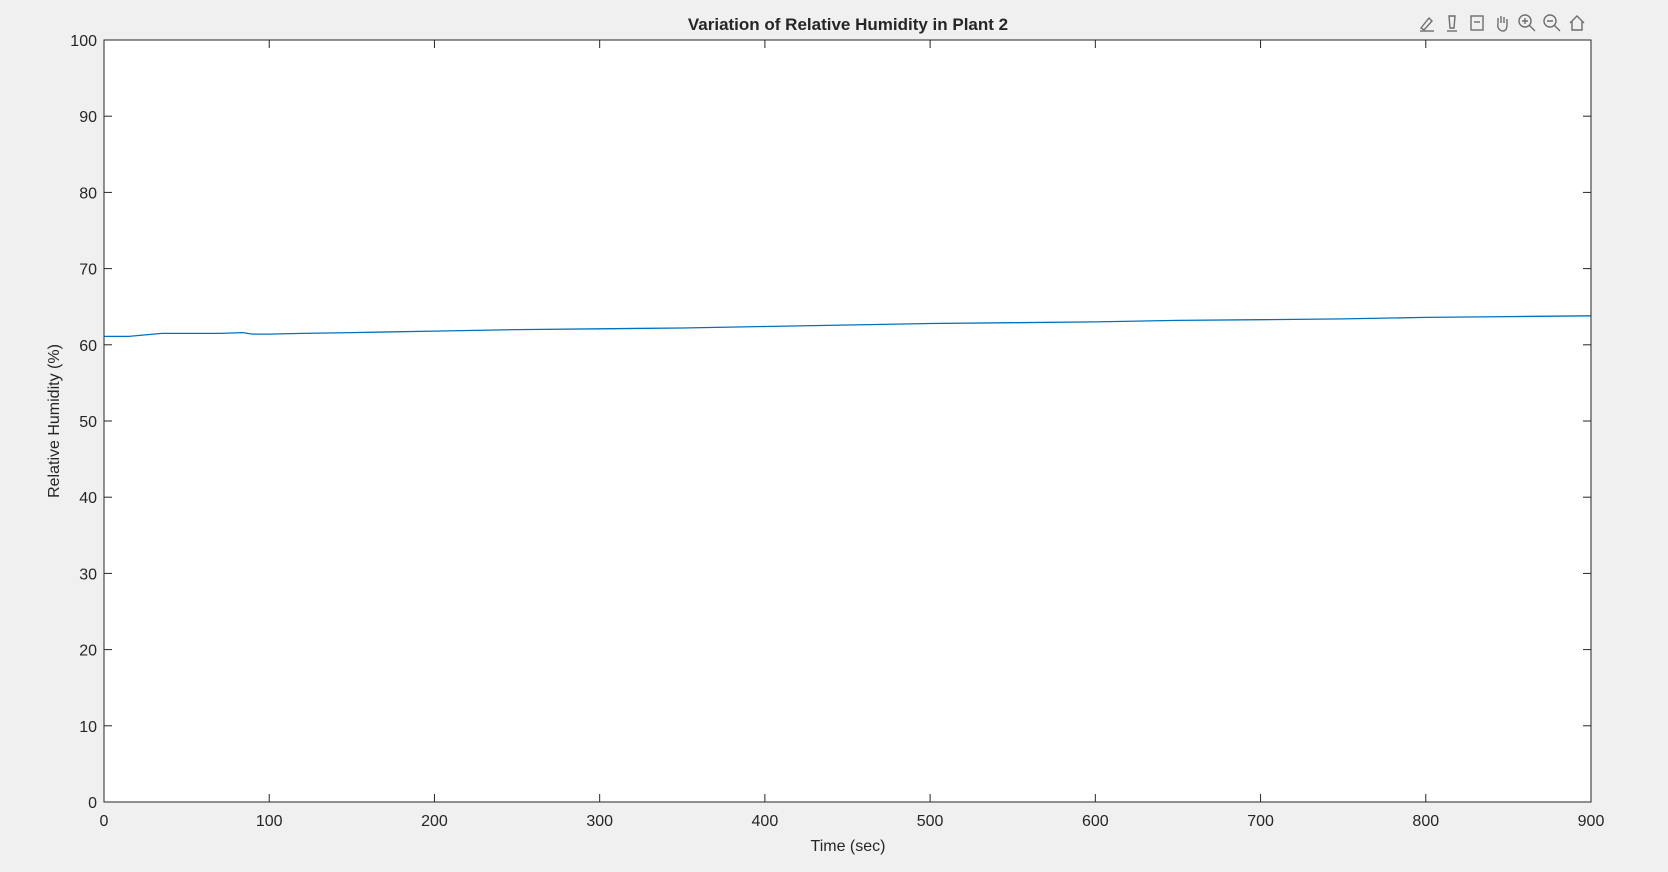 The image size is (1668, 872). Describe the element at coordinates (765, 821) in the screenshot. I see `x-tick-label: 400` at that location.